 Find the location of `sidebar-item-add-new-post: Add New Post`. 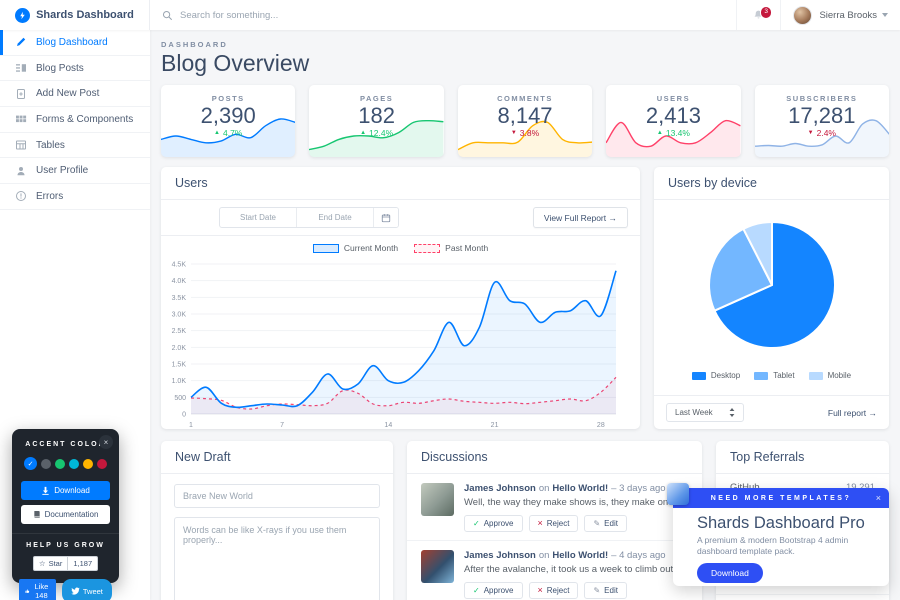

sidebar-item-add-new-post: Add New Post is located at coordinates (75, 94).